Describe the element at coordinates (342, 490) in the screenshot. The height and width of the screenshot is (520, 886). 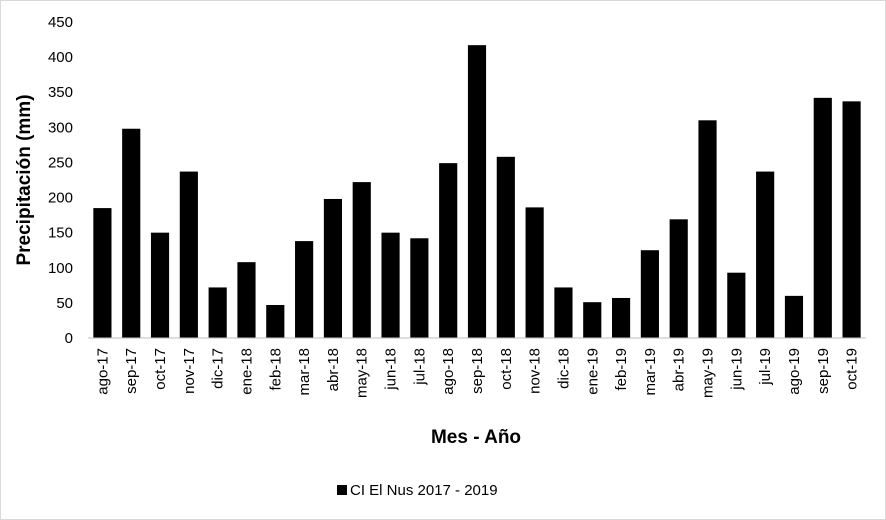
I see `legend-swatch` at that location.